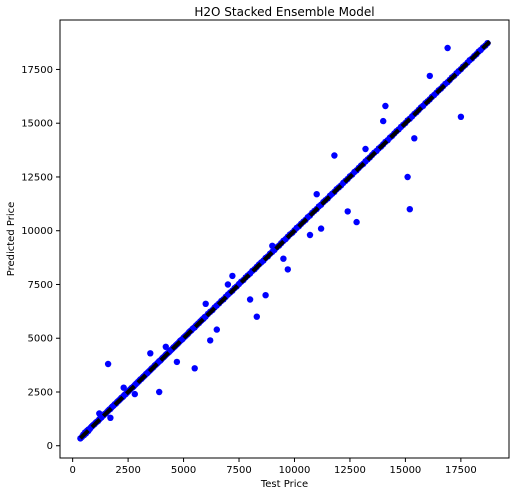 The width and height of the screenshot is (513, 496). Describe the element at coordinates (40, 258) in the screenshot. I see `y-axis-ticks: 0 2500 5000 7500 10000 12500 15000 17500` at that location.